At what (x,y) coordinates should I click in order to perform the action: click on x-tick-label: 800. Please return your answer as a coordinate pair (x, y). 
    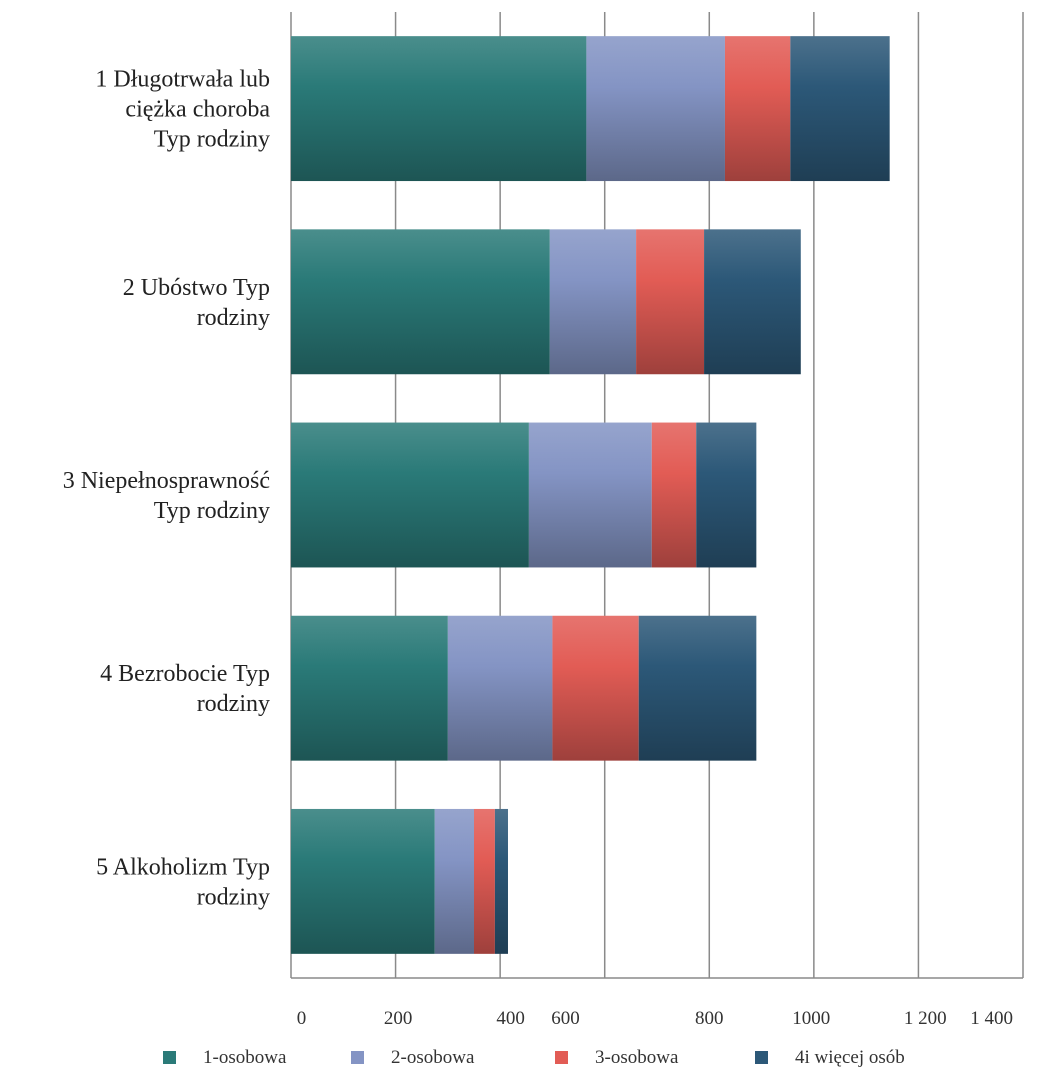
    Looking at the image, I should click on (709, 1018).